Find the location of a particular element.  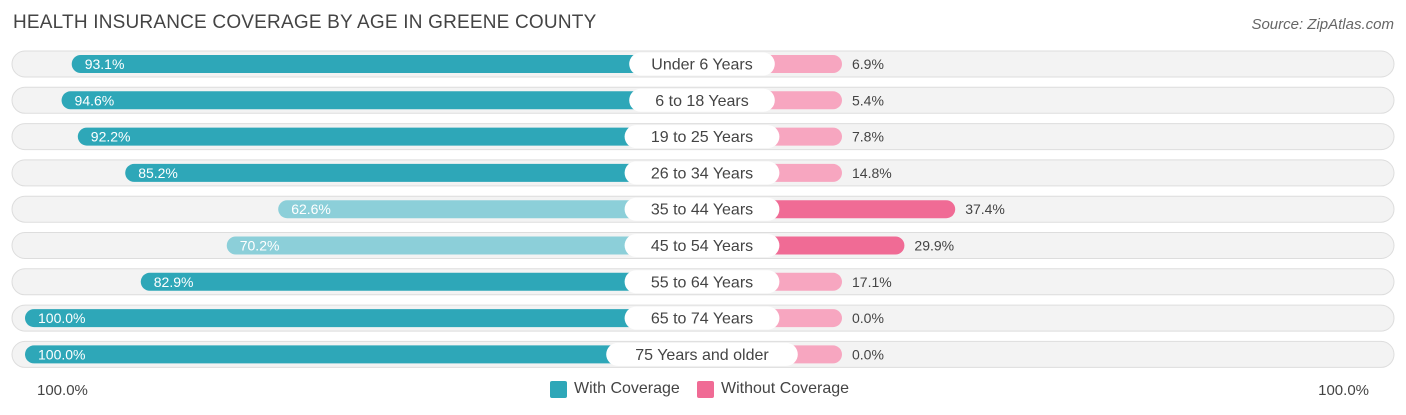

category-label: Under 6 Years is located at coordinates (701, 65).